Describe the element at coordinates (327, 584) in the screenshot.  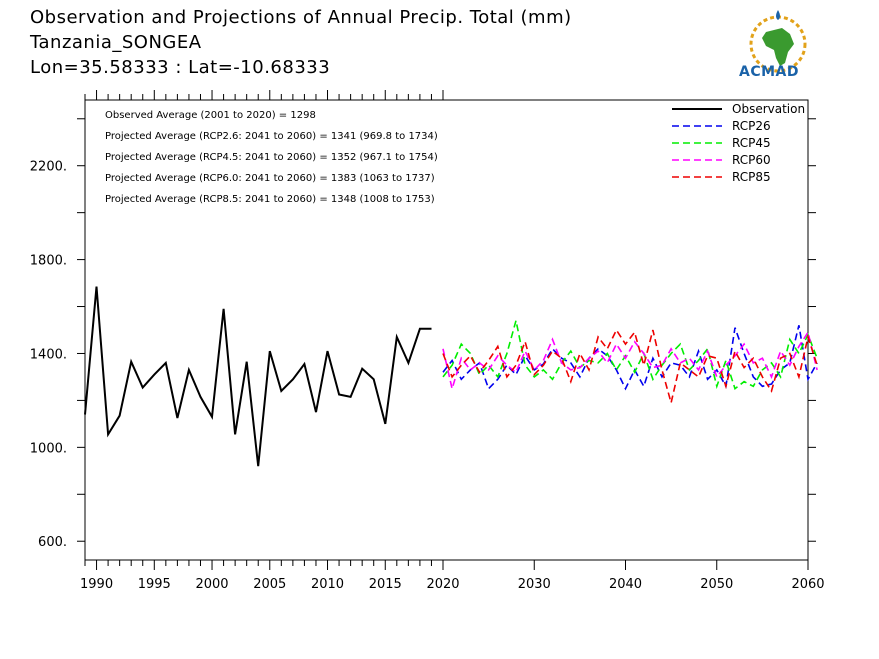
I see `x-tick-label: 2010` at that location.